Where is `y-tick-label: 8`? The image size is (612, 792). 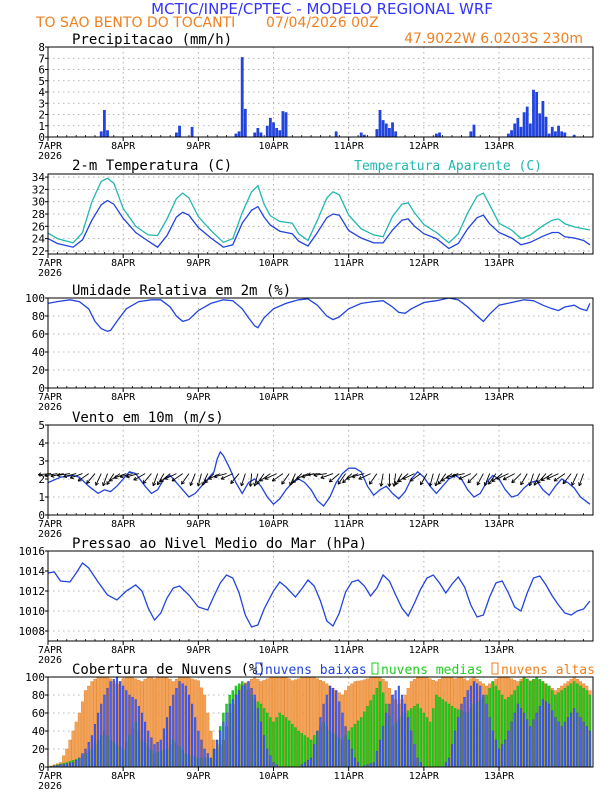 y-tick-label: 8 is located at coordinates (41, 47).